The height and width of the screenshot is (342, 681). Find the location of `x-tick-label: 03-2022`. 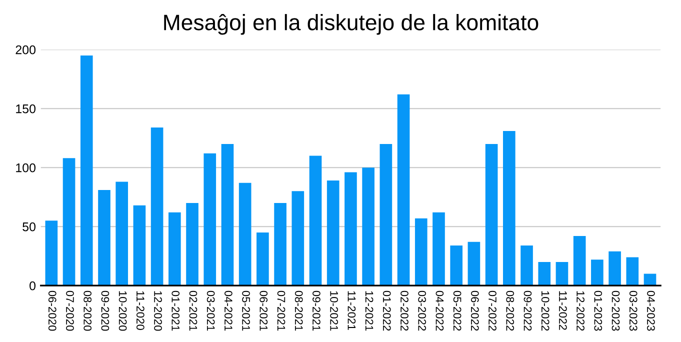

x-tick-label: 03-2022 is located at coordinates (422, 310).